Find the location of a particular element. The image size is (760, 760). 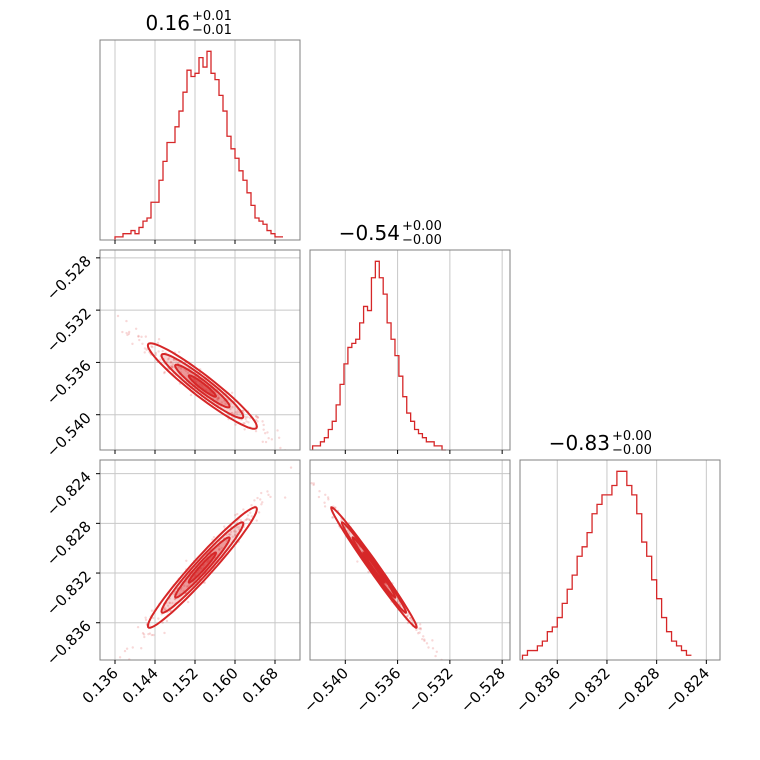

title-value: −0.83 is located at coordinates (579, 443).